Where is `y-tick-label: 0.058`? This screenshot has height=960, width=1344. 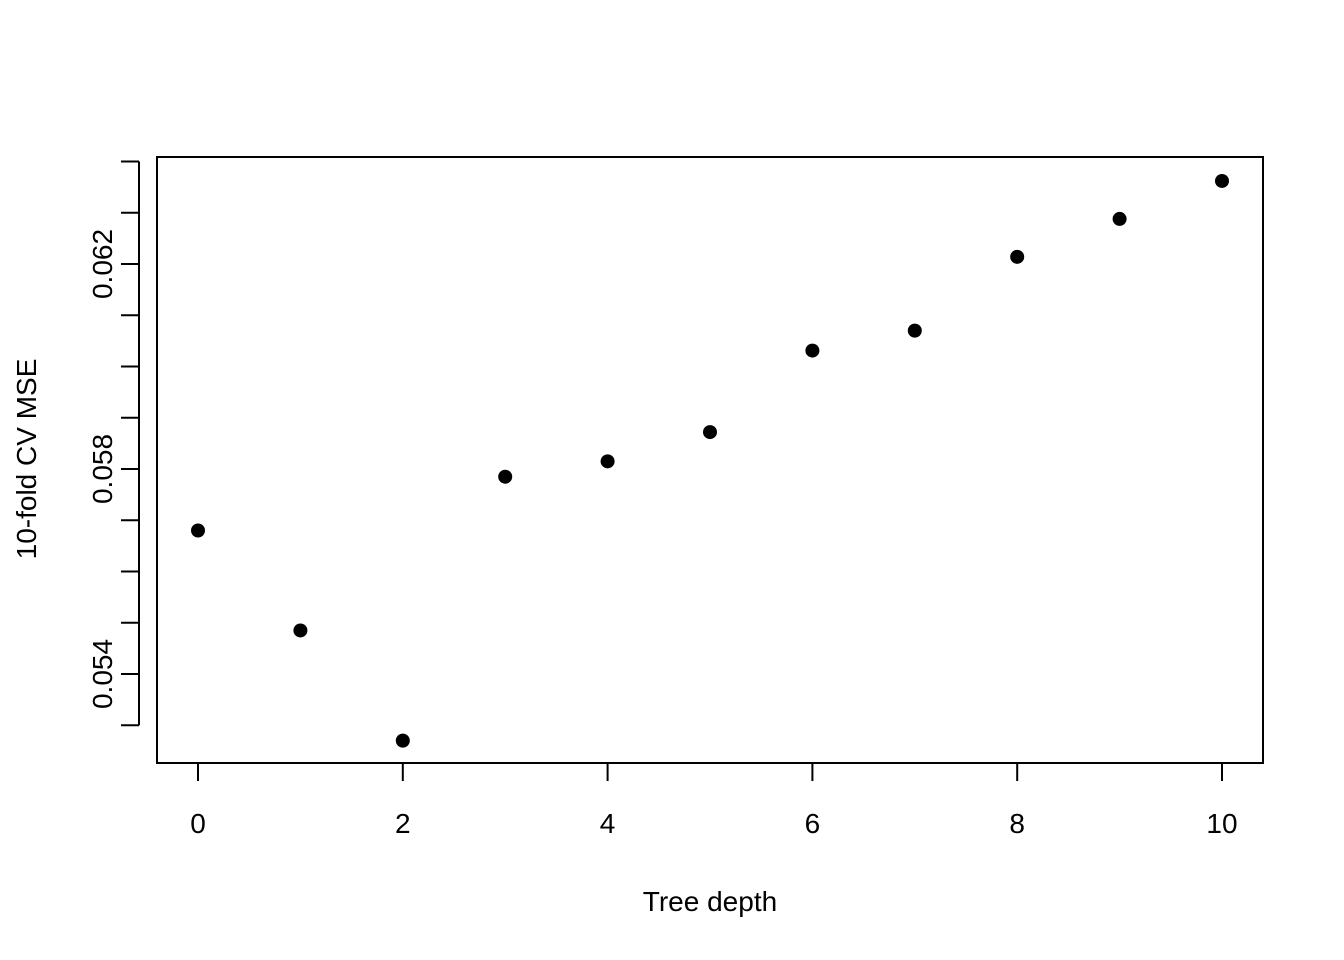
y-tick-label: 0.058 is located at coordinates (102, 469).